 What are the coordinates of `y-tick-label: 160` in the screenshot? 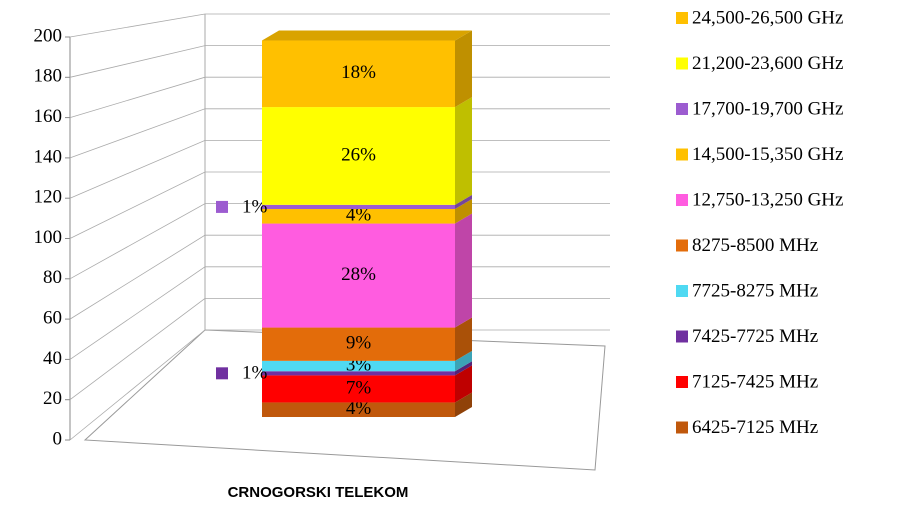 It's located at (48, 116).